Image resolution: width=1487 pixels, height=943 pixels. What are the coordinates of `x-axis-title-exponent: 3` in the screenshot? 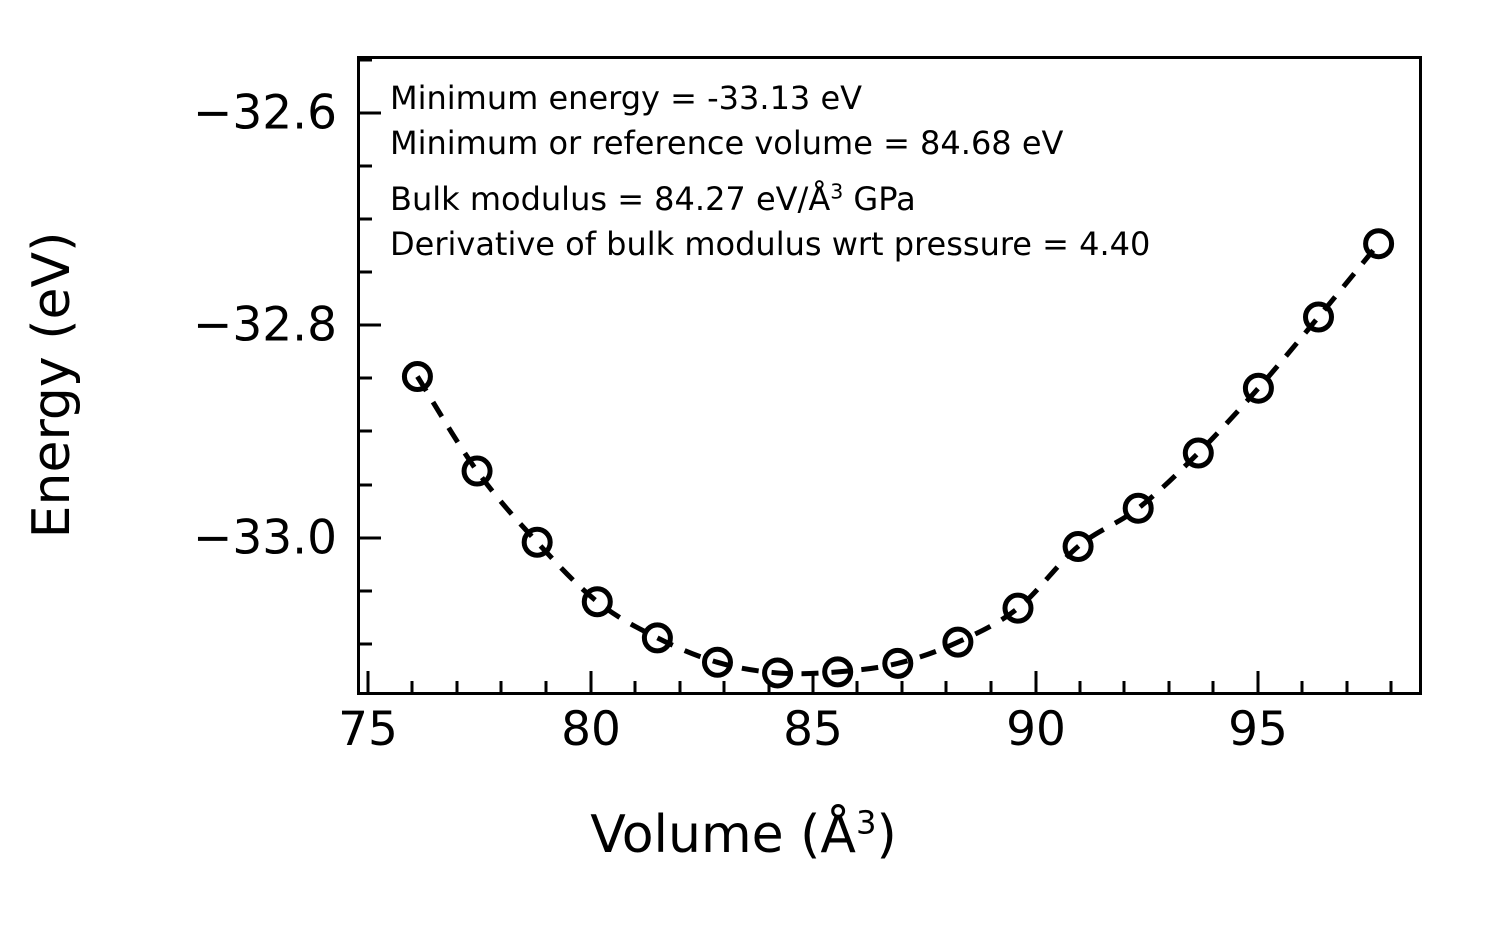 It's located at (866, 822).